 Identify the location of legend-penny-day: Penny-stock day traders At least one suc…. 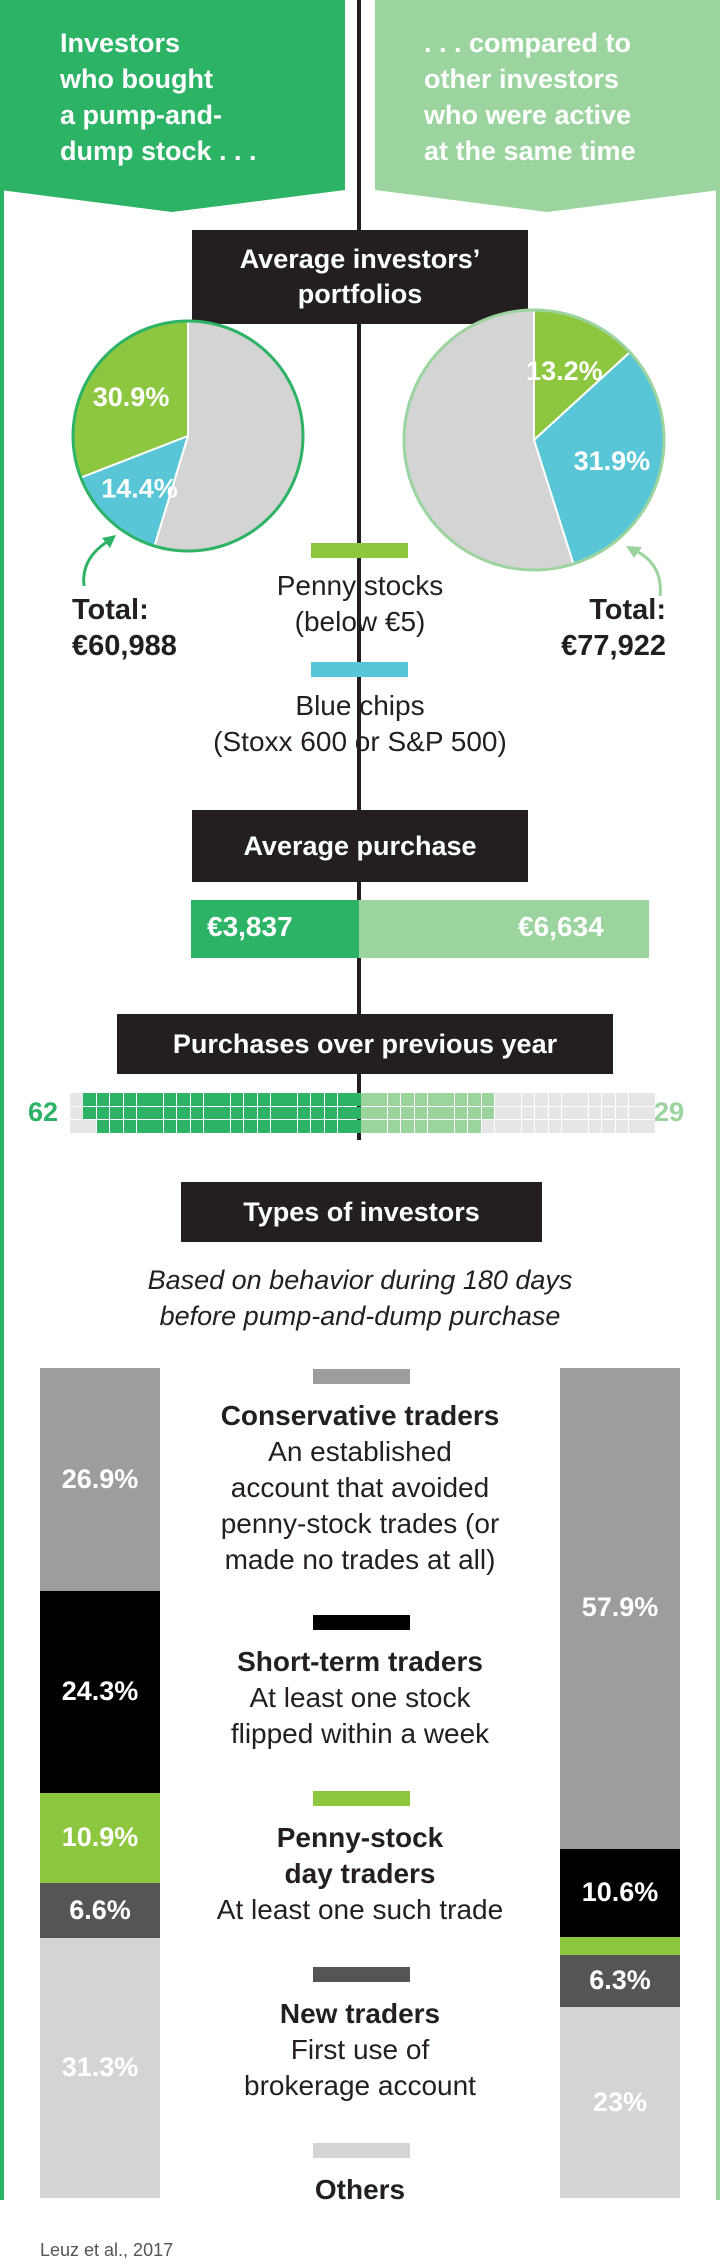
(360, 1874).